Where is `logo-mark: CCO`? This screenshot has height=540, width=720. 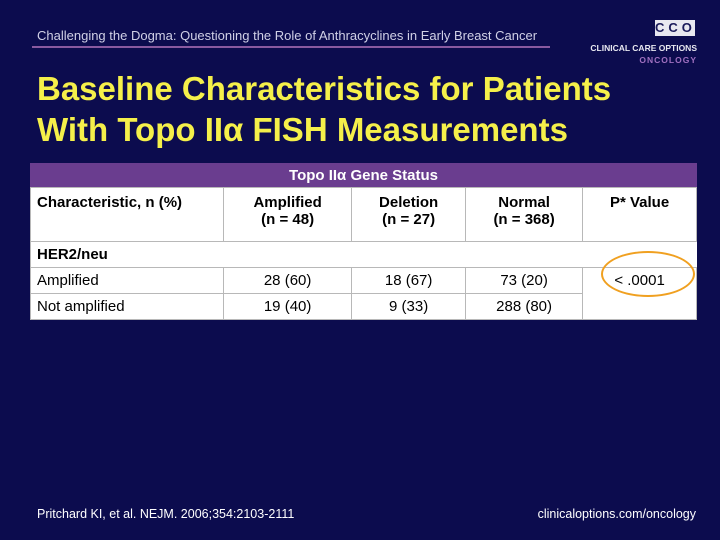
logo-mark: CCO is located at coordinates (675, 28).